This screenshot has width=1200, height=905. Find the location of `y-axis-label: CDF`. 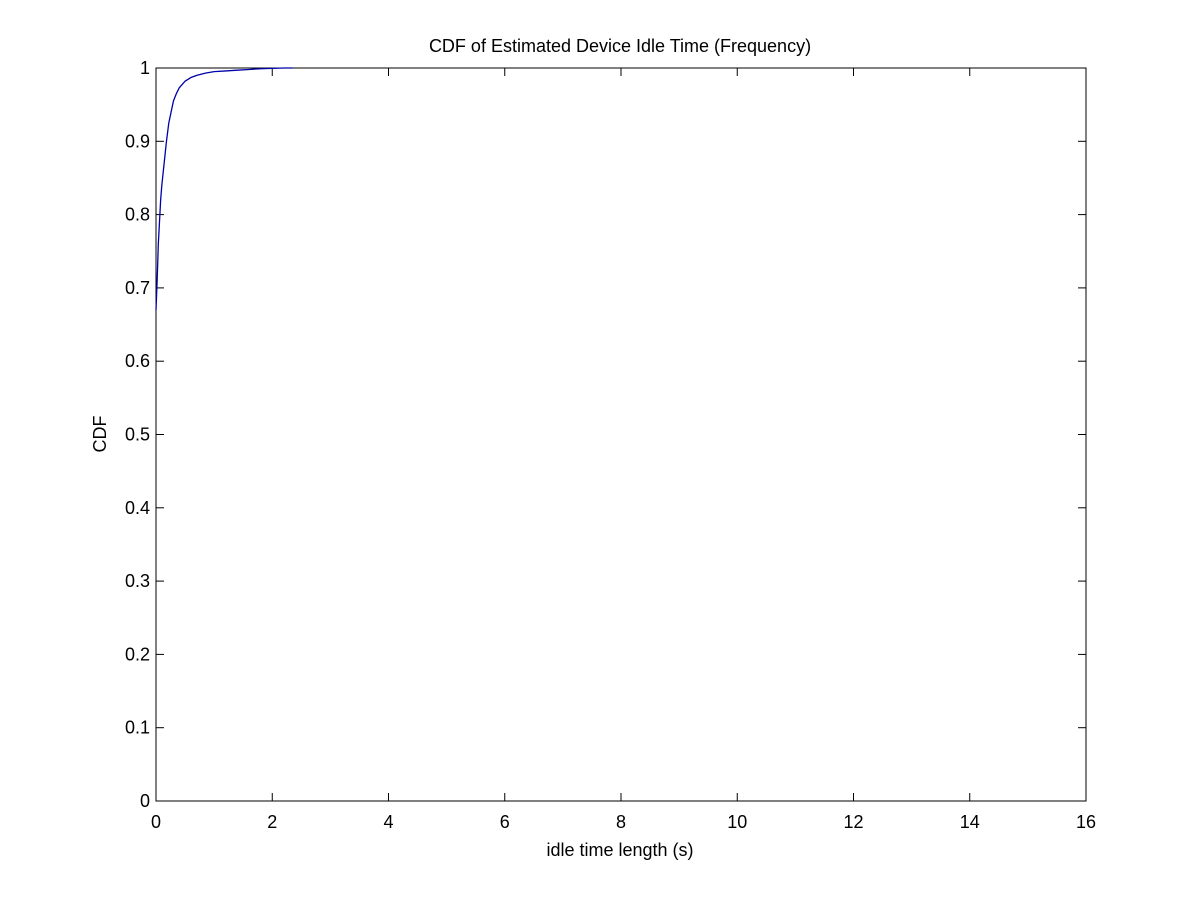

y-axis-label: CDF is located at coordinates (100, 434).